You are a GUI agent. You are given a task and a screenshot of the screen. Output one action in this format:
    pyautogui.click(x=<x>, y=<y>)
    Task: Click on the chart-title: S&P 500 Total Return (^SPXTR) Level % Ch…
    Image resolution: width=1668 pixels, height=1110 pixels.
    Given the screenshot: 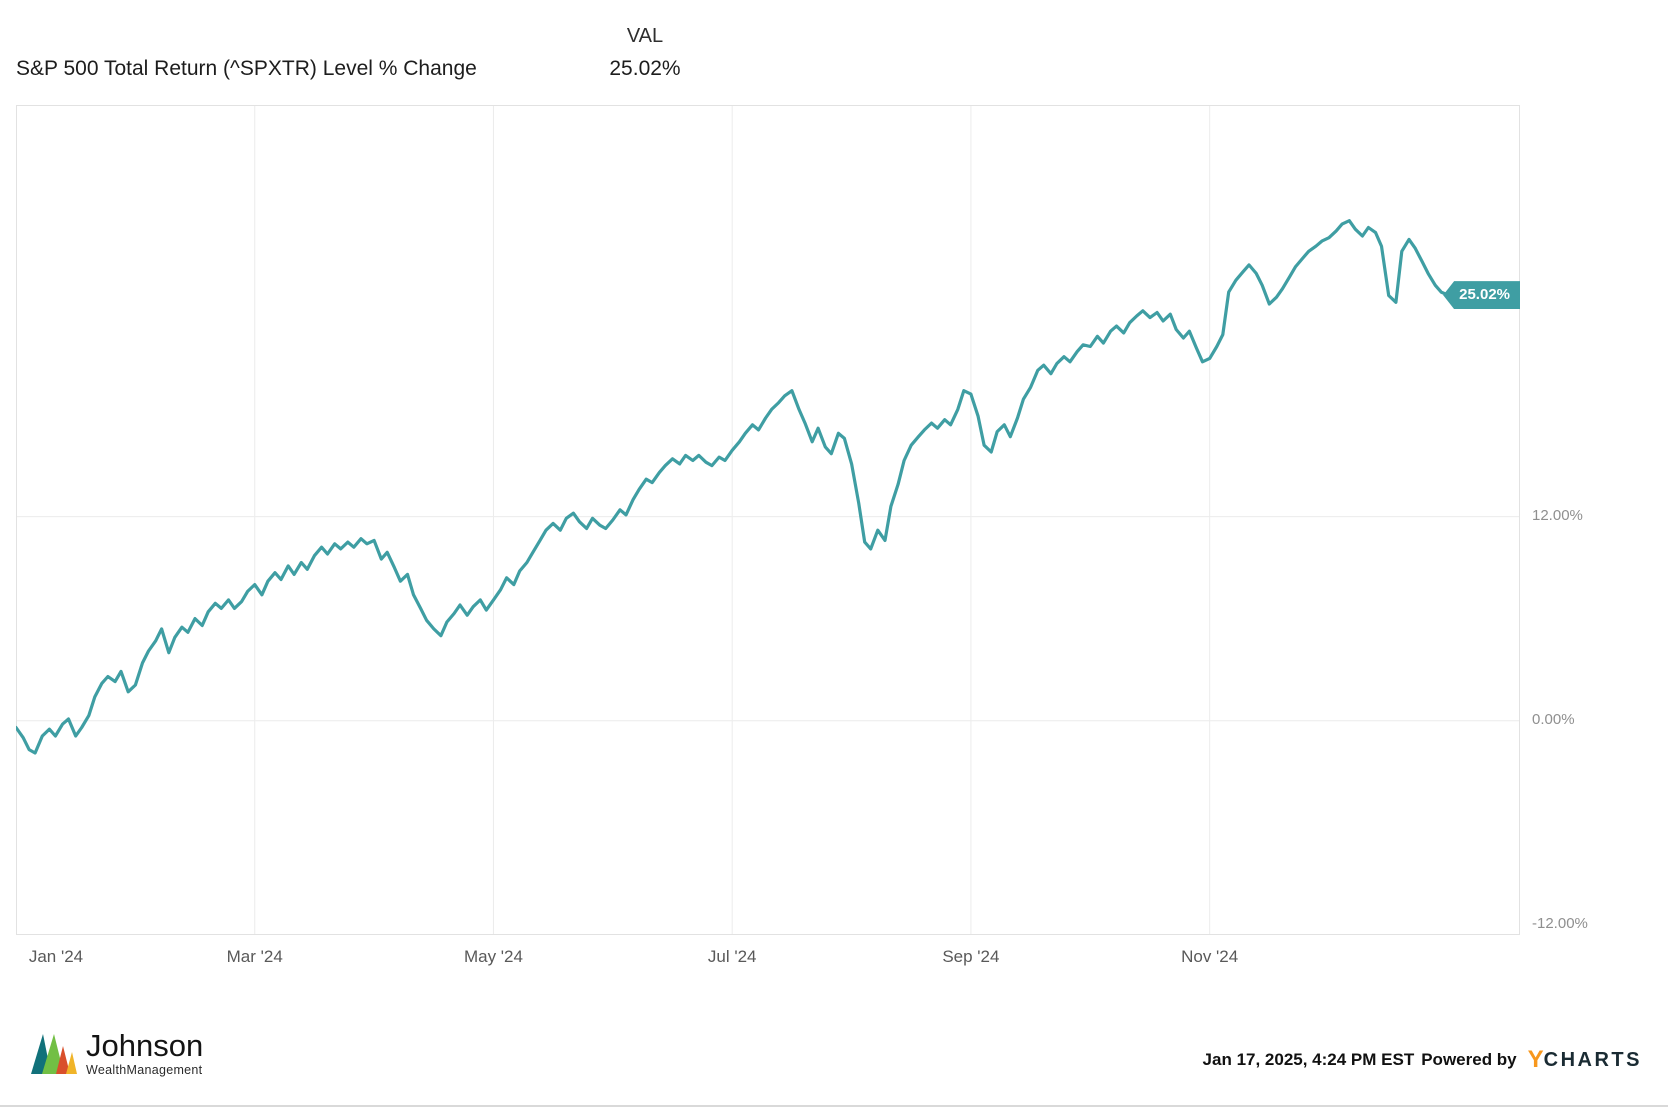 What is the action you would take?
    pyautogui.click(x=246, y=68)
    